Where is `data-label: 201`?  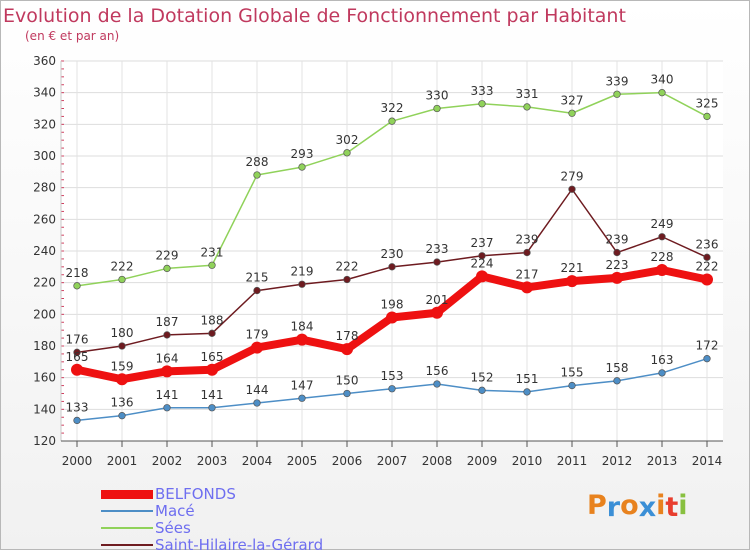 data-label: 201 is located at coordinates (437, 300).